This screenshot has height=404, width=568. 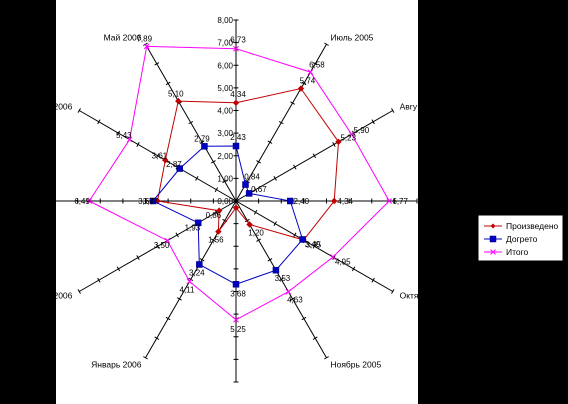 I want to click on data-label: 2,87, so click(x=174, y=164).